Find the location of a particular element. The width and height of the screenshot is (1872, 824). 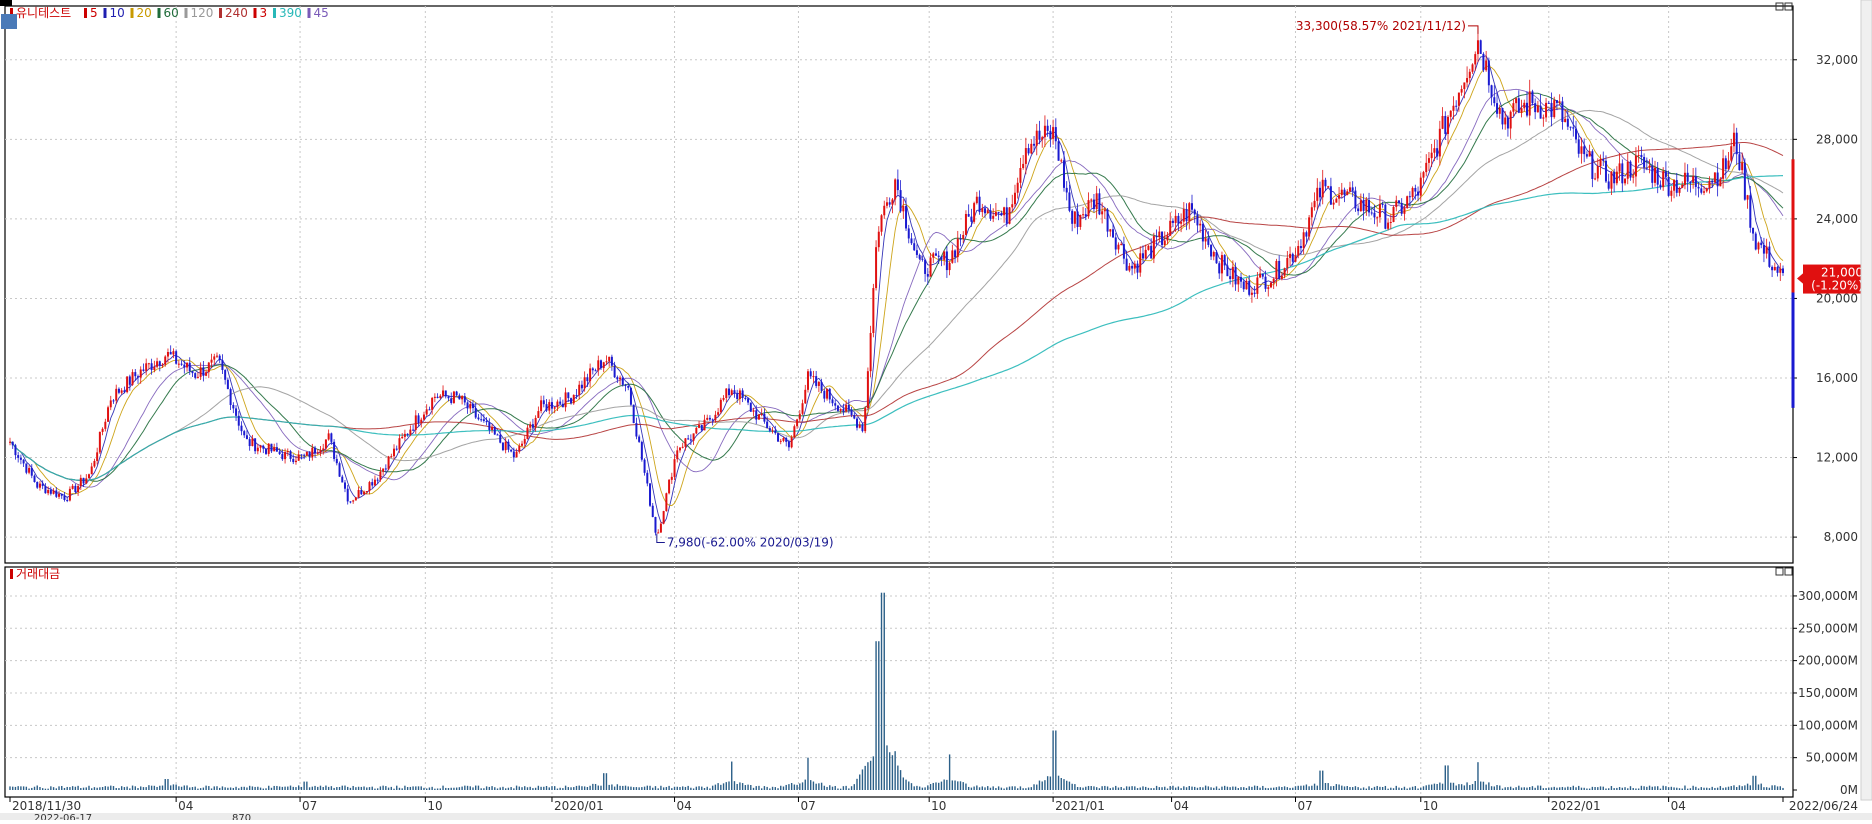

chart-toolbar-icon is located at coordinates (9, 21).